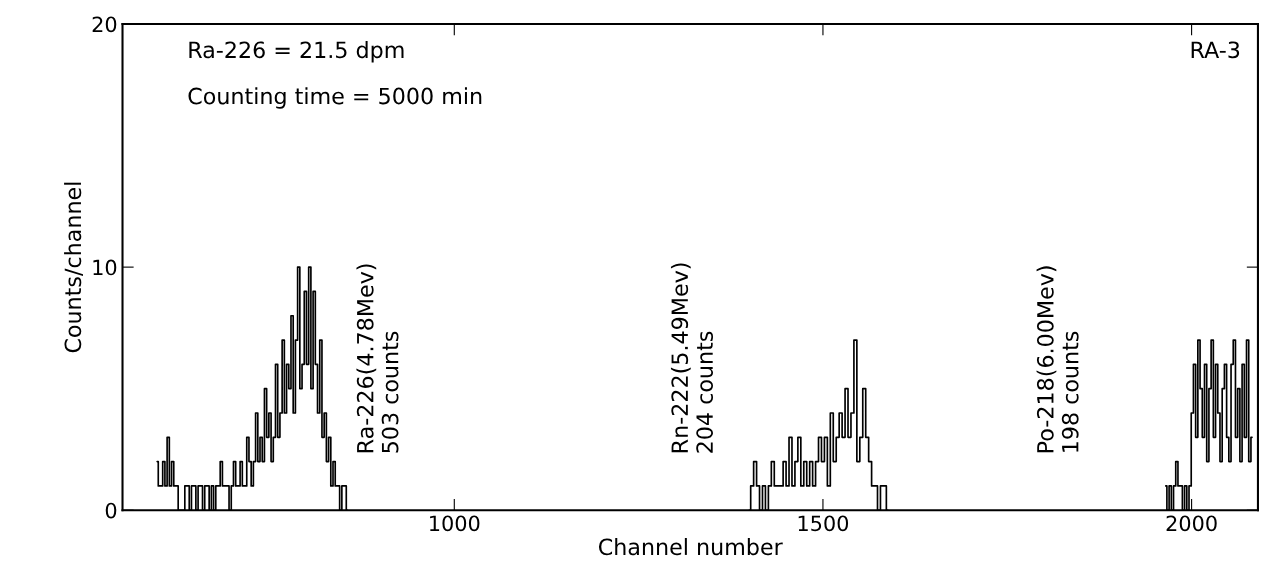  What do you see at coordinates (74, 267) in the screenshot?
I see `y-axis-title: Counts/channel` at bounding box center [74, 267].